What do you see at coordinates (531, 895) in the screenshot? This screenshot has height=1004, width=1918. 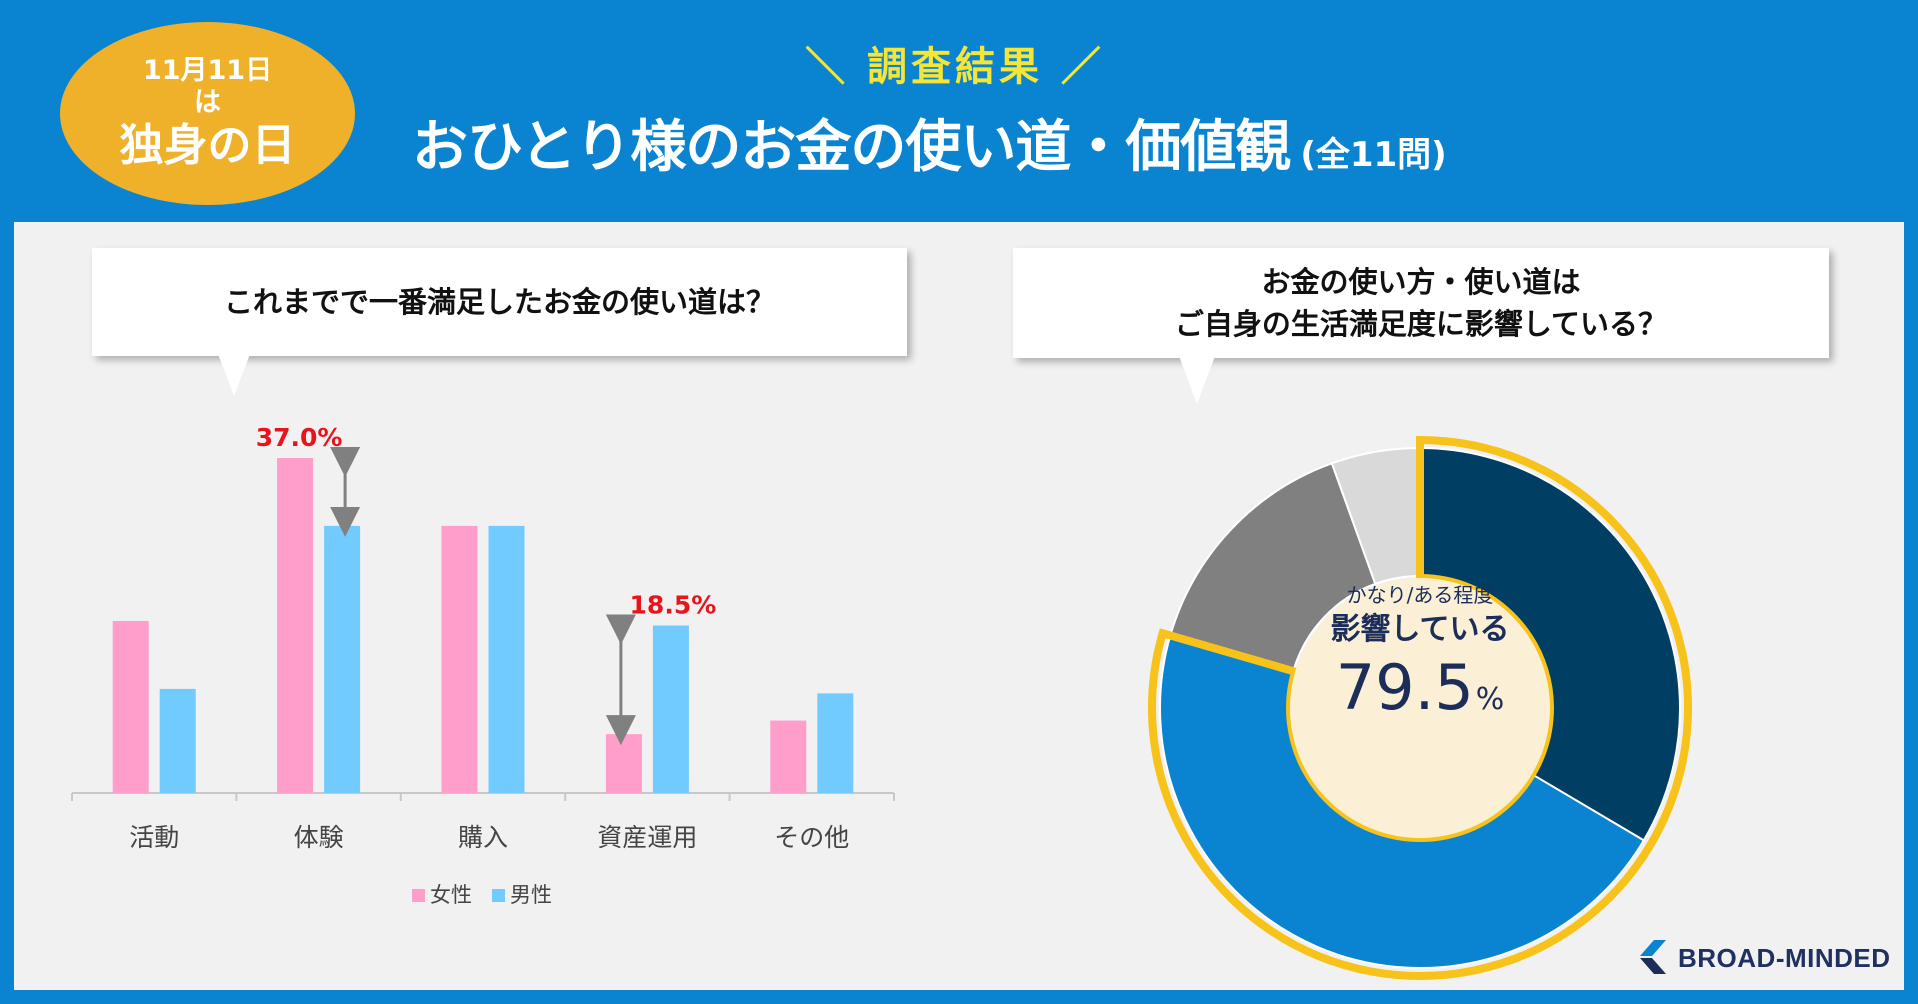 I see `legend-label-male: 男性` at bounding box center [531, 895].